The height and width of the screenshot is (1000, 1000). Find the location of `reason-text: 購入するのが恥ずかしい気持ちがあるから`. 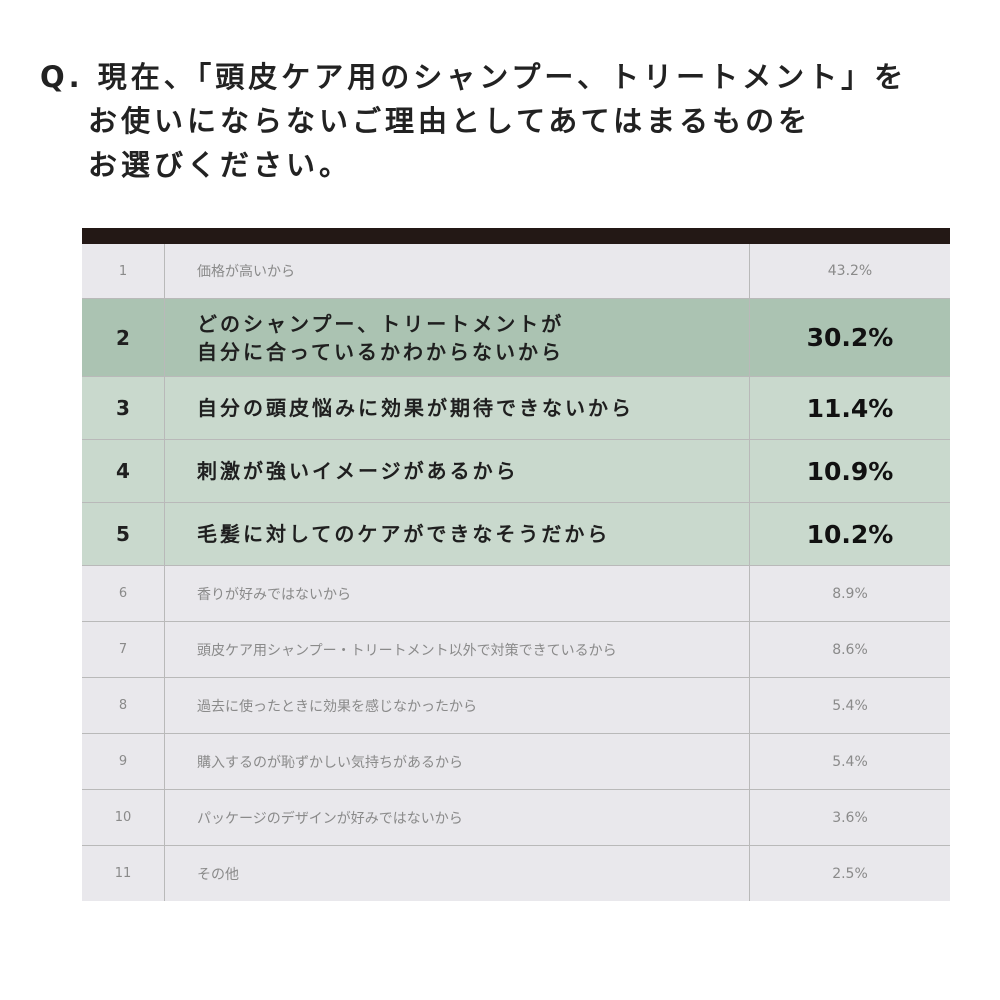

reason-text: 購入するのが恥ずかしい気持ちがあるから is located at coordinates (330, 762).